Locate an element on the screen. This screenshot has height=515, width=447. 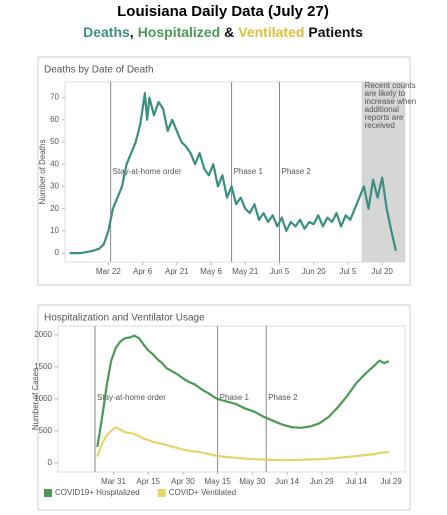
x-tick-label: Jul 5 is located at coordinates (347, 271).